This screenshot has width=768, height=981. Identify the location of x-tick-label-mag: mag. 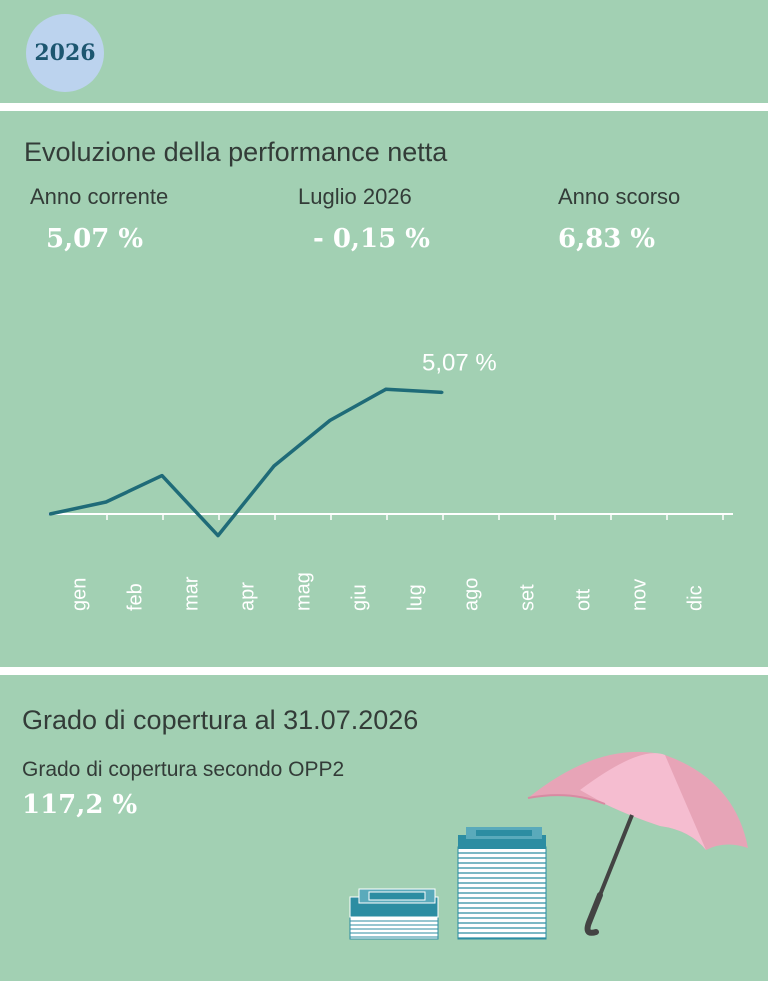
(303, 591).